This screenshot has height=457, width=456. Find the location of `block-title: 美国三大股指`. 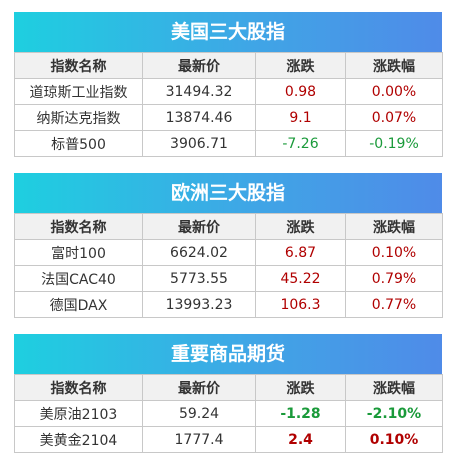

block-title: 美国三大股指 is located at coordinates (228, 32).